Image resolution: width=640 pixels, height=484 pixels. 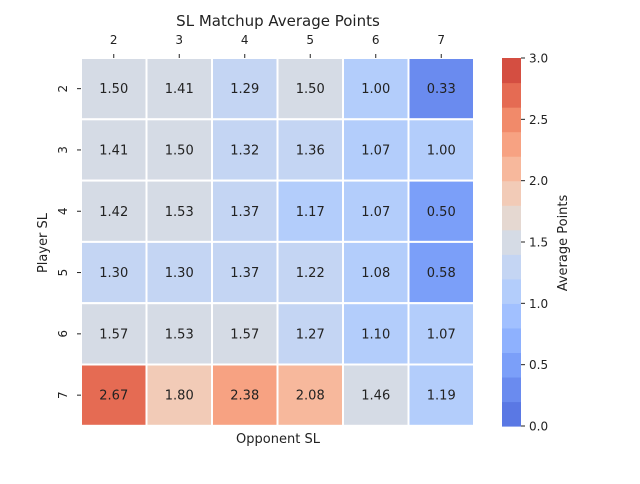 I want to click on colorbar-tick-label: 1.5, so click(x=538, y=243).